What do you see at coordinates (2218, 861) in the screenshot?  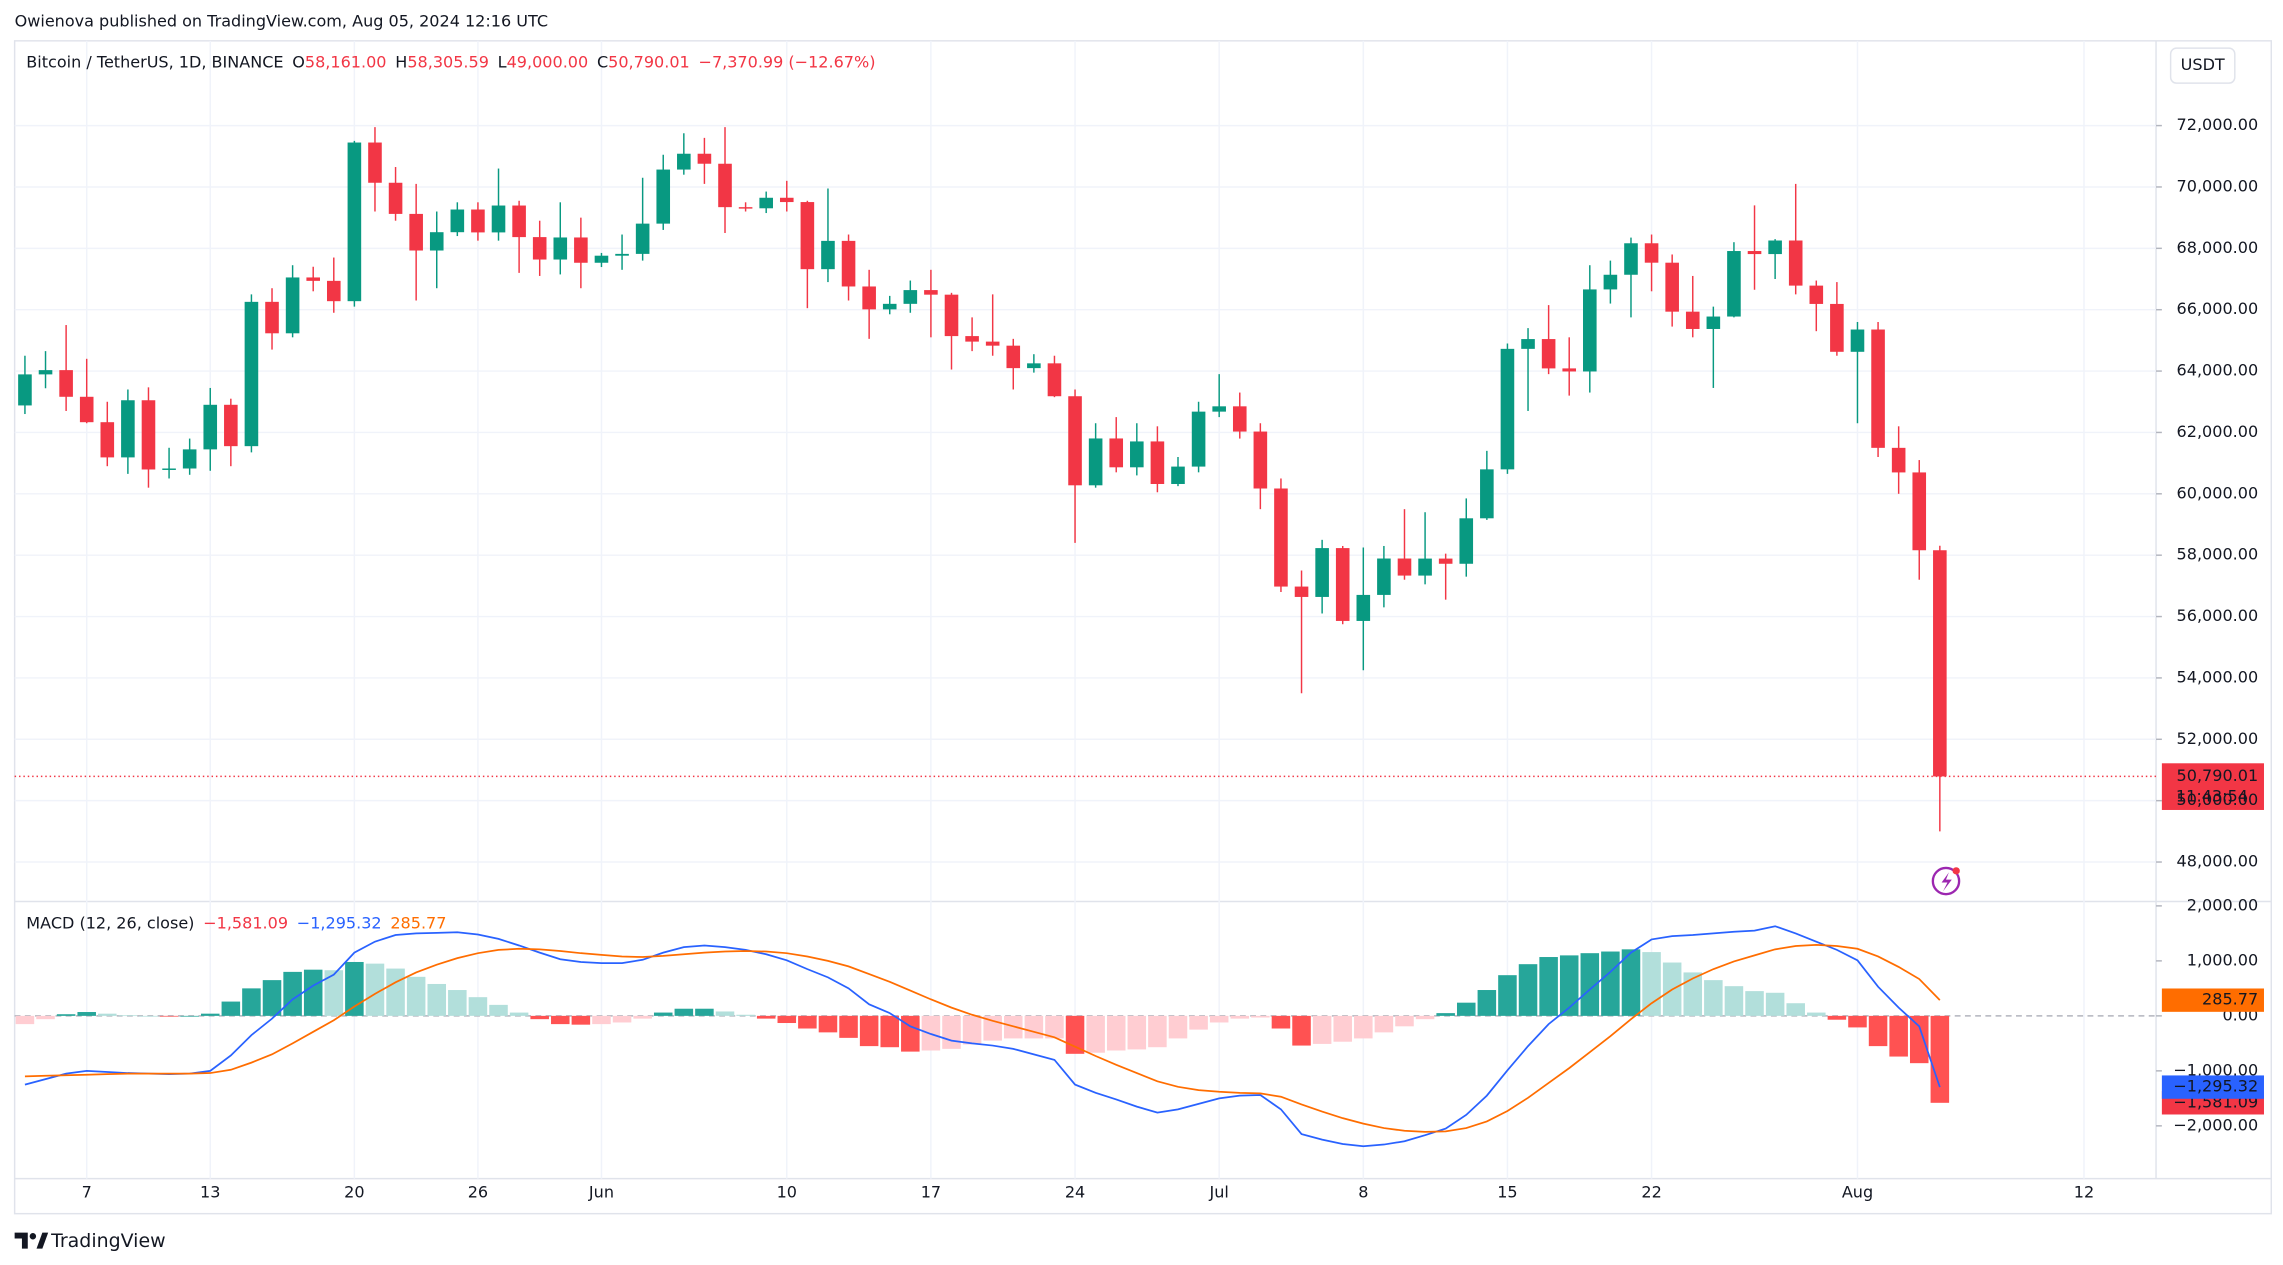 I see `y-tick-label: 48,000.00` at bounding box center [2218, 861].